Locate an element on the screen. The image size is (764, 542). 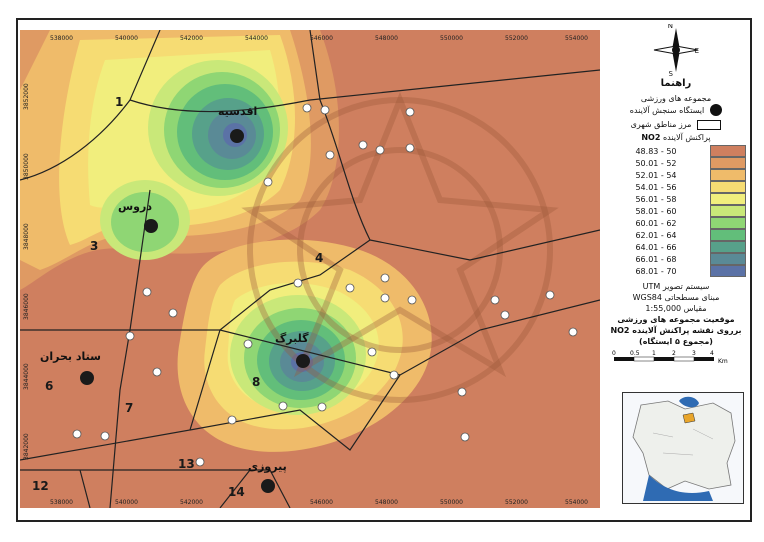
north-arrow: N S E W is located at coordinates (676, 51).